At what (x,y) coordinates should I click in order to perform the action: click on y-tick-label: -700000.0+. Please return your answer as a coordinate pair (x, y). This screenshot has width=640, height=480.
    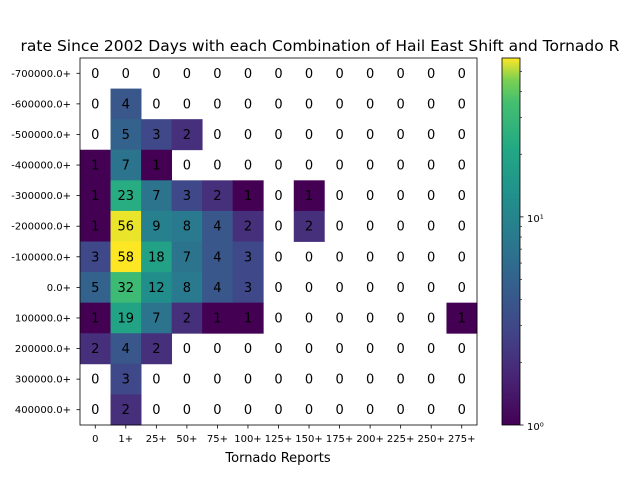
    Looking at the image, I should click on (41, 74).